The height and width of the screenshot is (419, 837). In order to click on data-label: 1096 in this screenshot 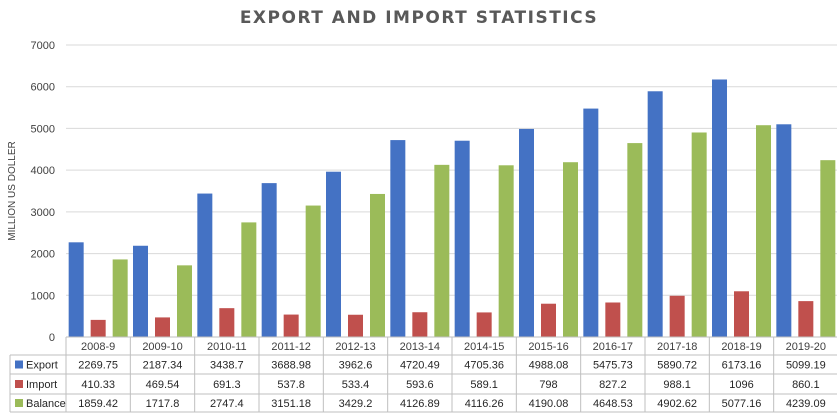, I will do `click(741, 385)`.